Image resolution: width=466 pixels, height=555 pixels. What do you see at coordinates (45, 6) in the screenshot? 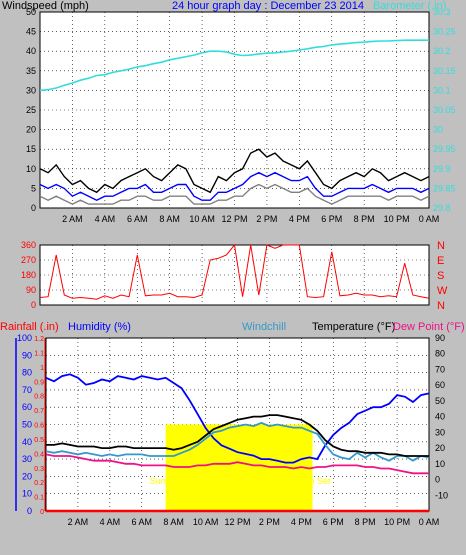
I see `wind-axis-title: Windspeed (mph)` at bounding box center [45, 6].